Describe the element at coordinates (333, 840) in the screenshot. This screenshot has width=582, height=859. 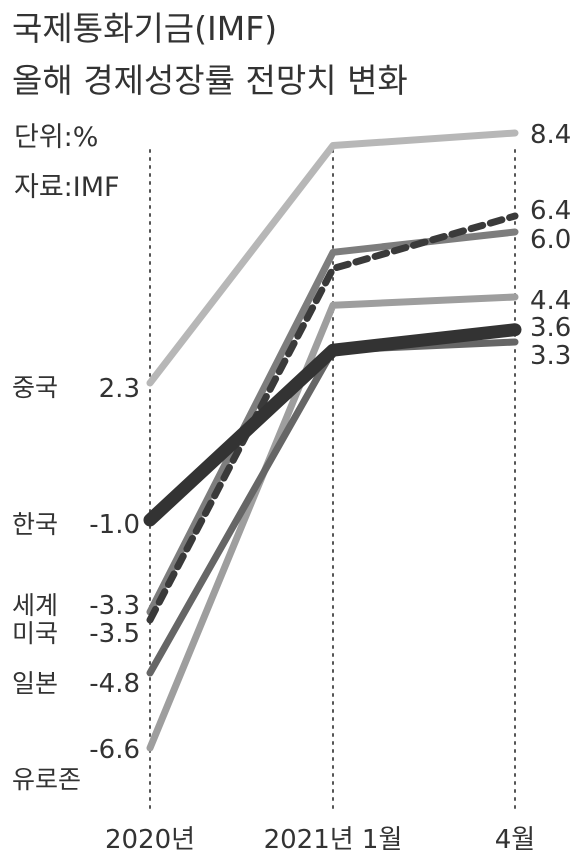
I see `x-tick-1: 2021년 1월` at that location.